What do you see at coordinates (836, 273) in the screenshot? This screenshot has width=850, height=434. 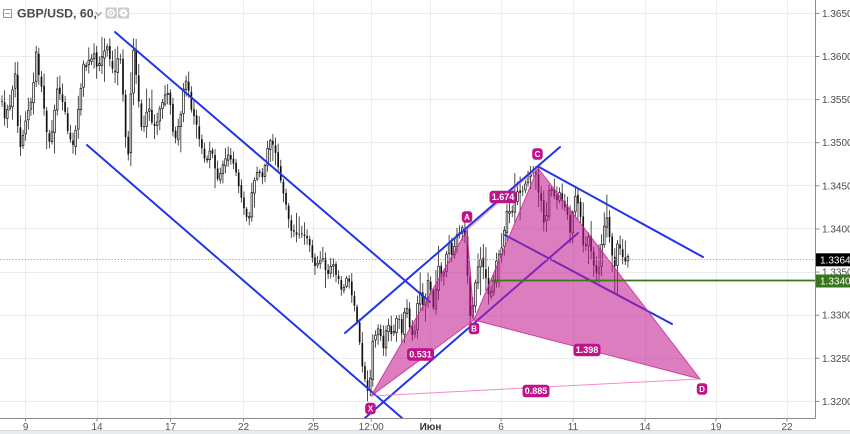 I see `svg-text: 1.3350` at bounding box center [836, 273].